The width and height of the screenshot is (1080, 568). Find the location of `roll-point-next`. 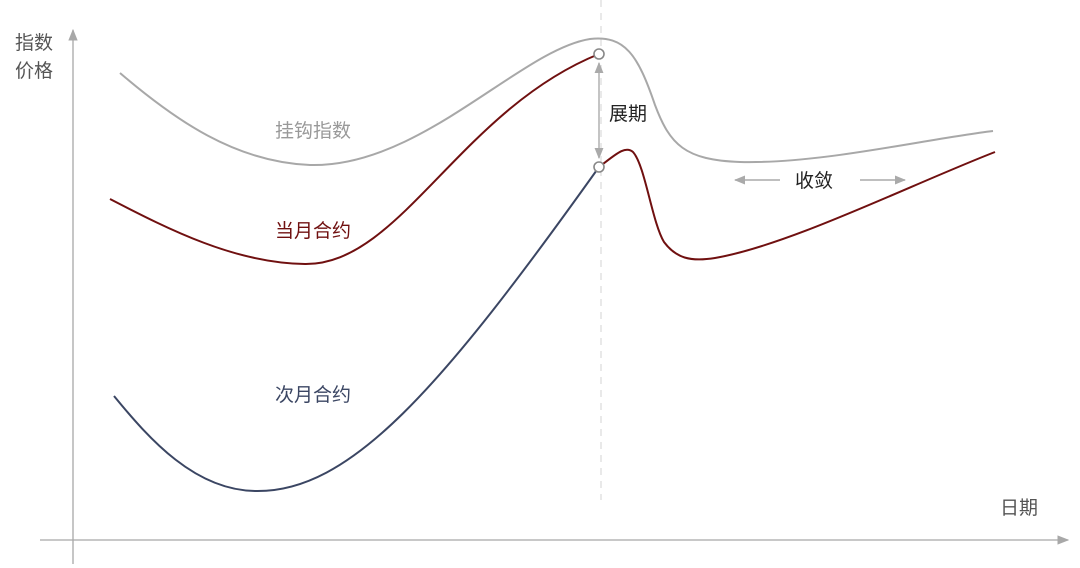

roll-point-next is located at coordinates (599, 167).